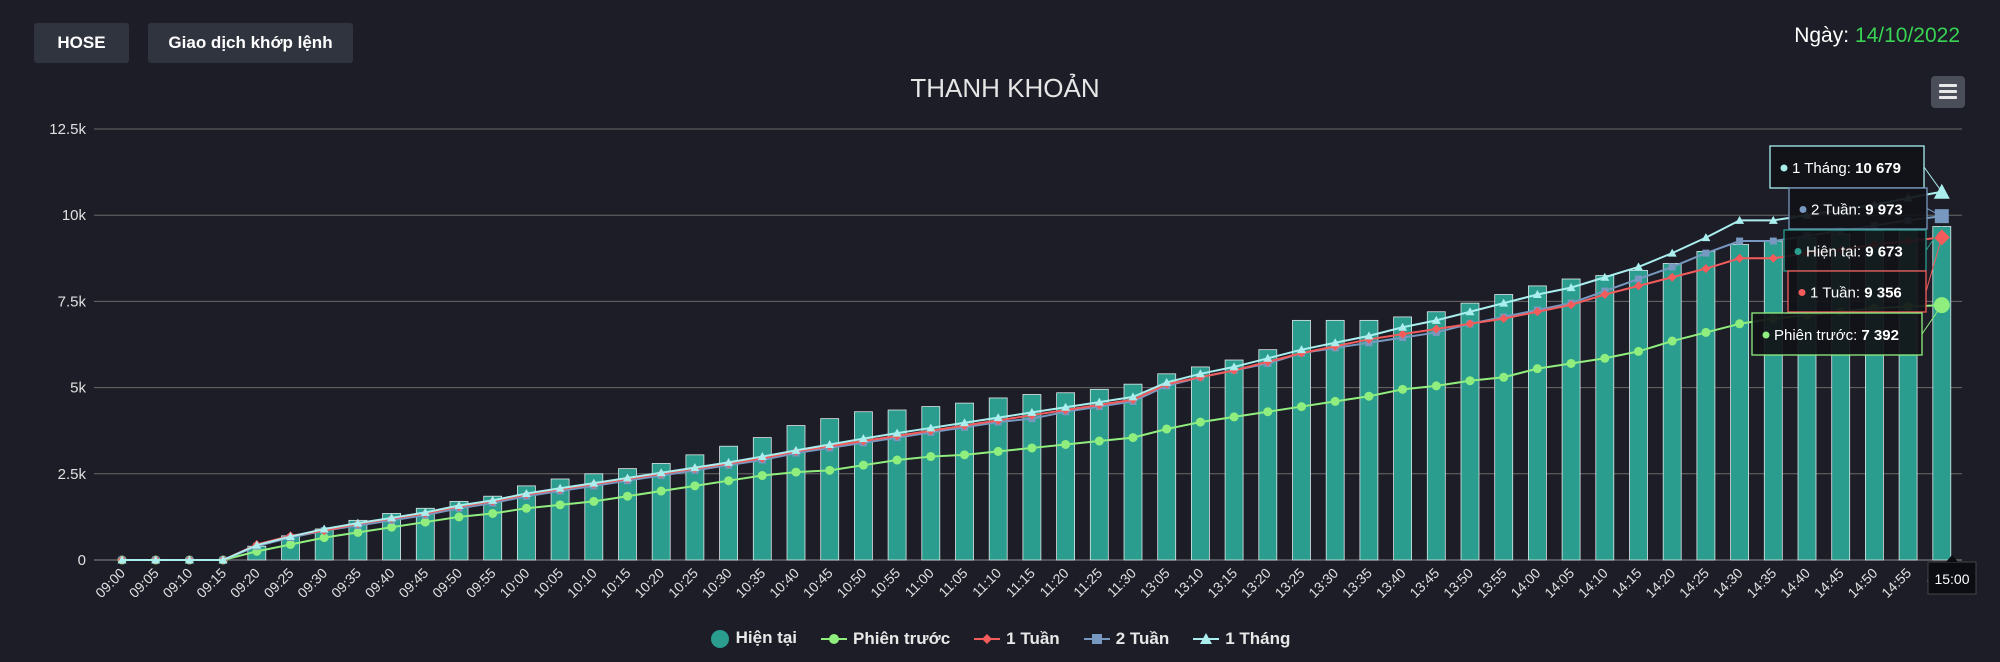  What do you see at coordinates (250, 43) in the screenshot?
I see `trade-type-button: Giao dịch khớp lệnh` at bounding box center [250, 43].